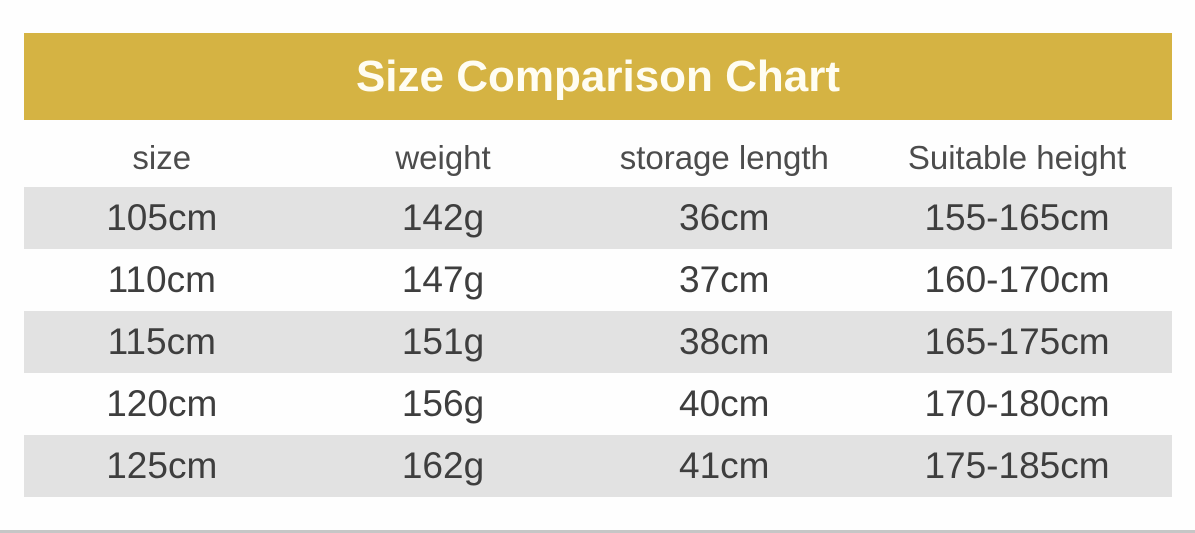 This screenshot has height=533, width=1195. What do you see at coordinates (724, 279) in the screenshot?
I see `table-cell-storage-length: 37cm` at bounding box center [724, 279].